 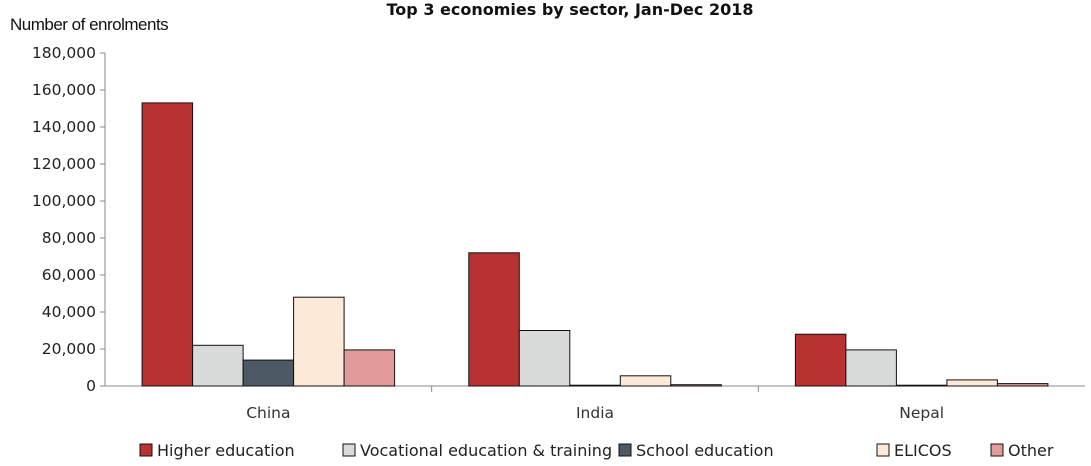 What do you see at coordinates (64, 90) in the screenshot?
I see `y-tick-label: 160,000` at bounding box center [64, 90].